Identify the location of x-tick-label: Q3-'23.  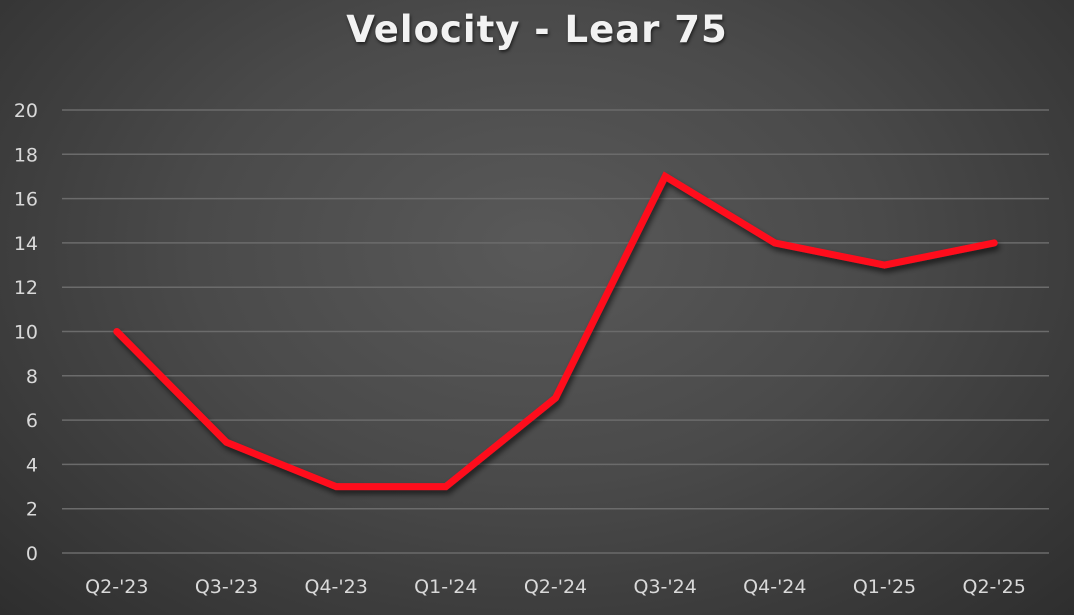
(226, 587).